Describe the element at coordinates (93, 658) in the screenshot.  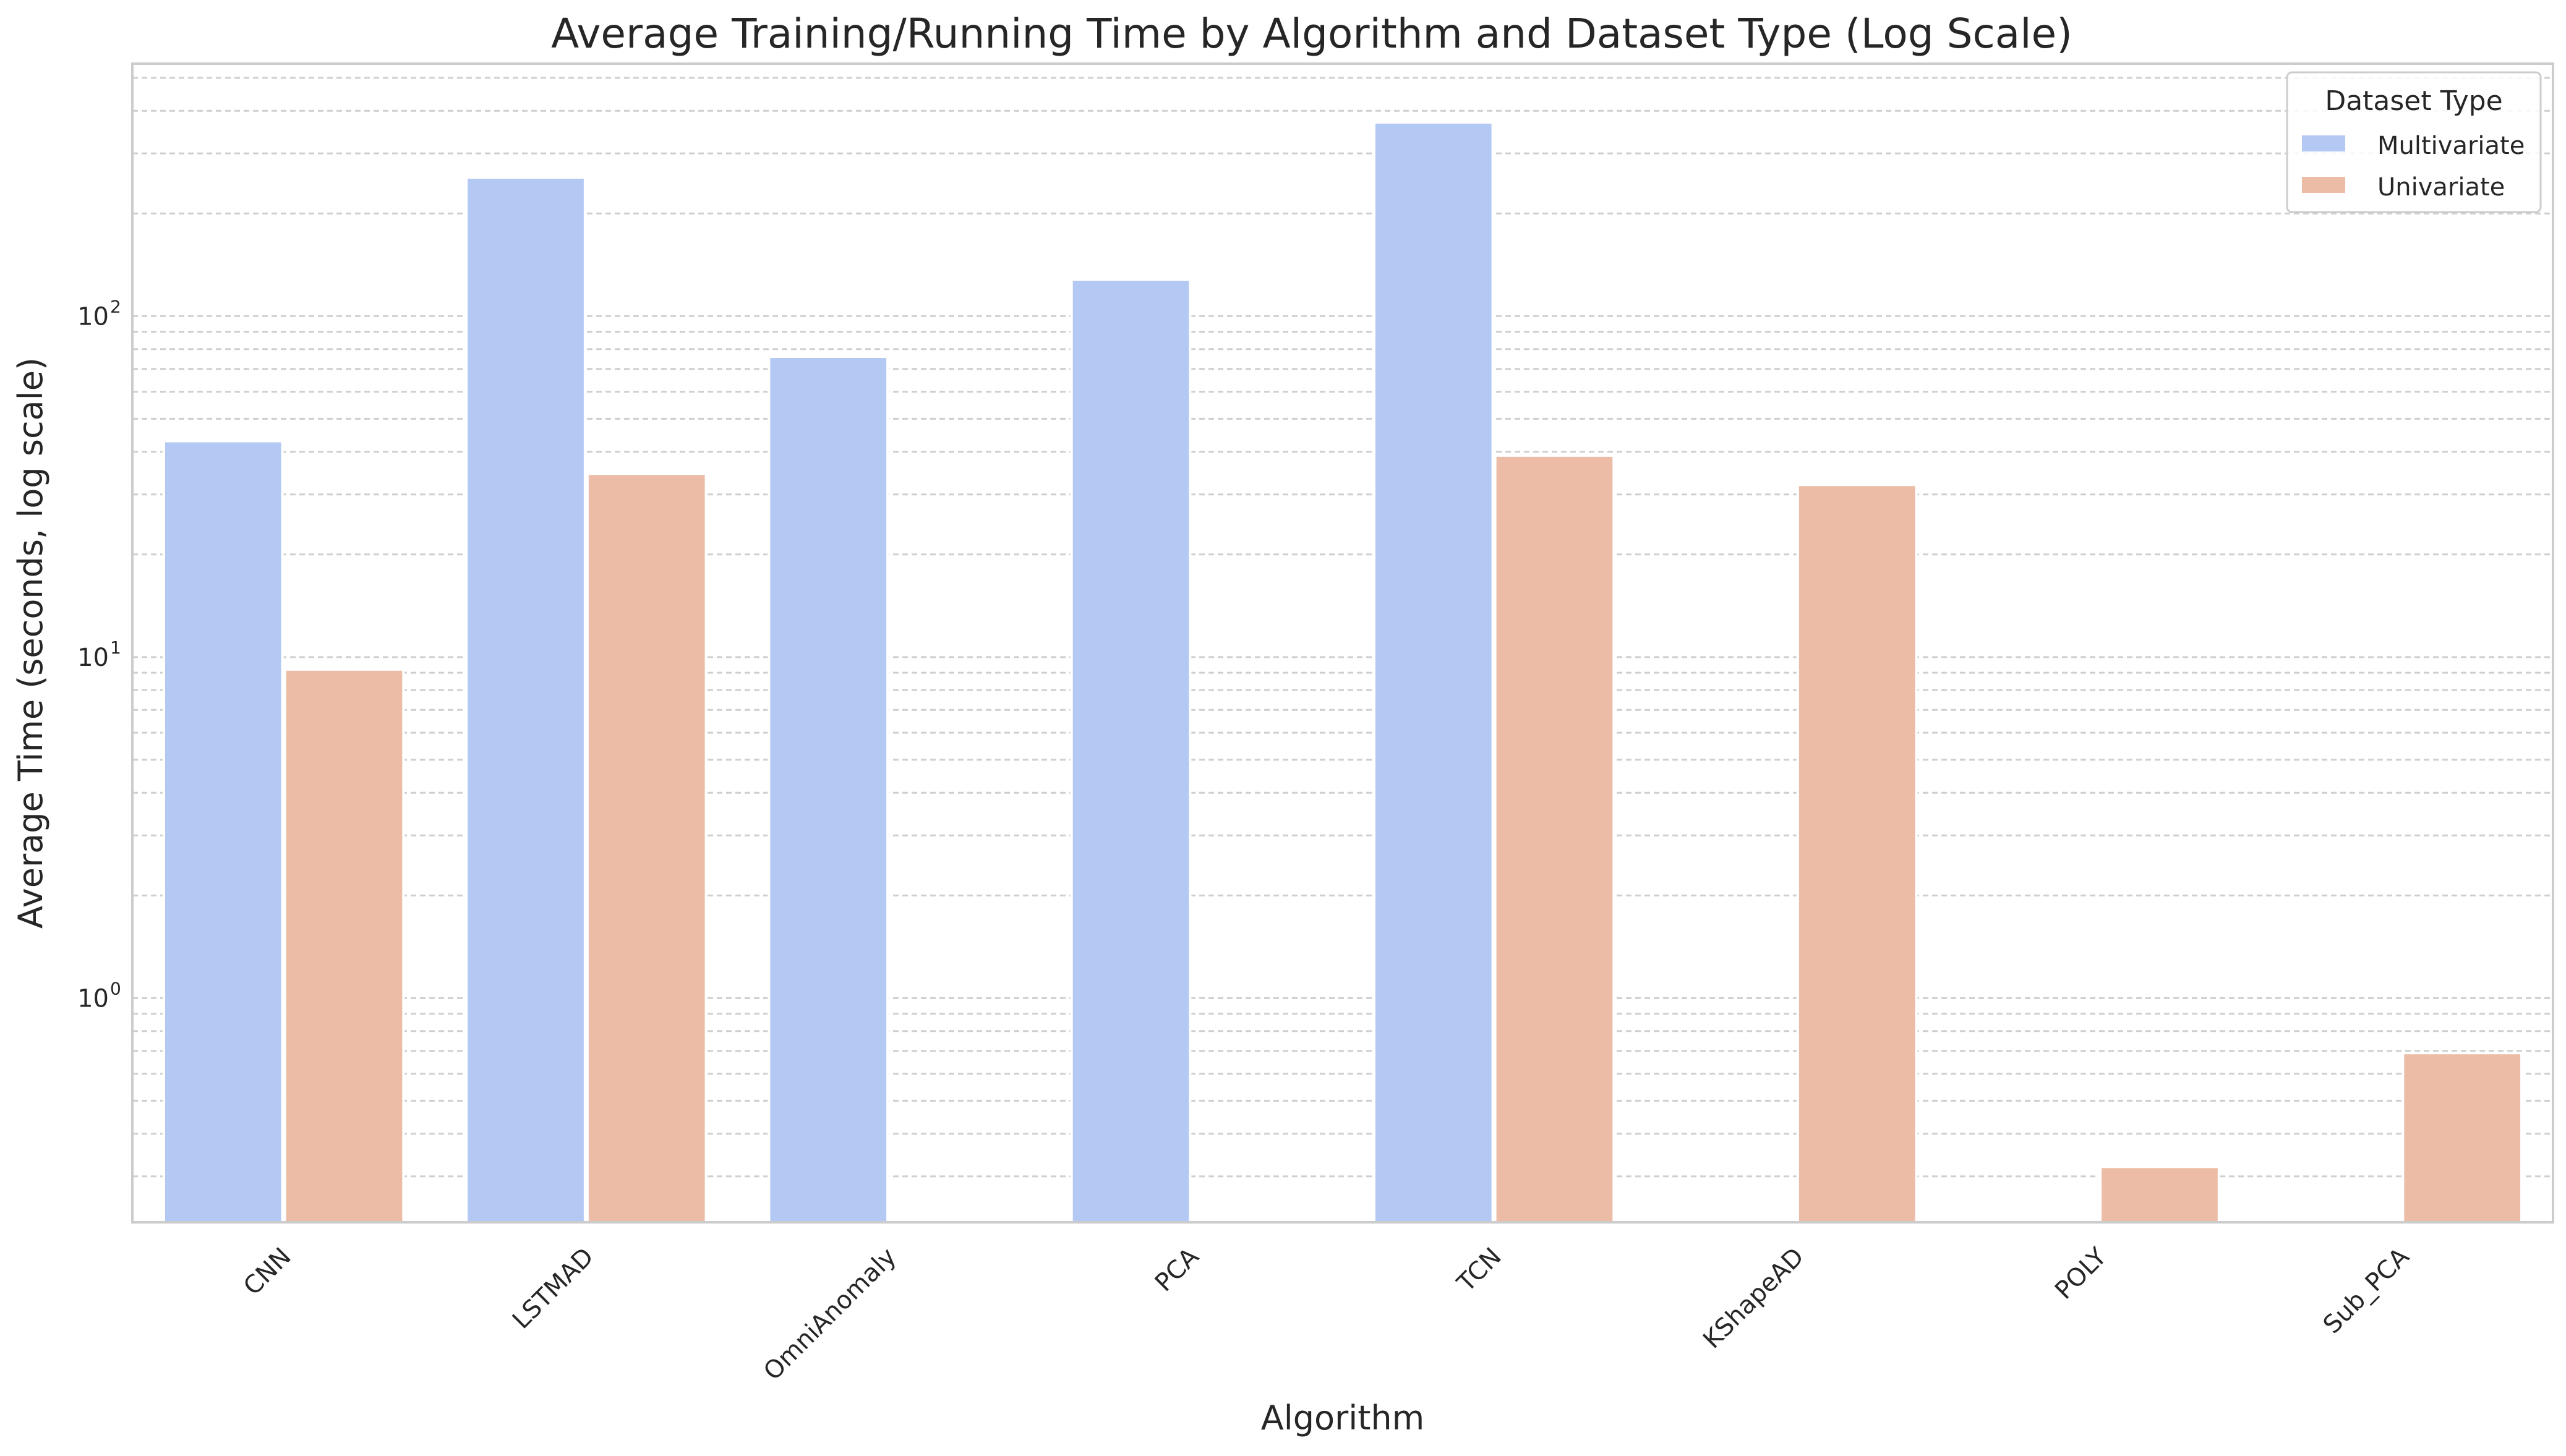
I see `y-tick-label-1: 10` at that location.